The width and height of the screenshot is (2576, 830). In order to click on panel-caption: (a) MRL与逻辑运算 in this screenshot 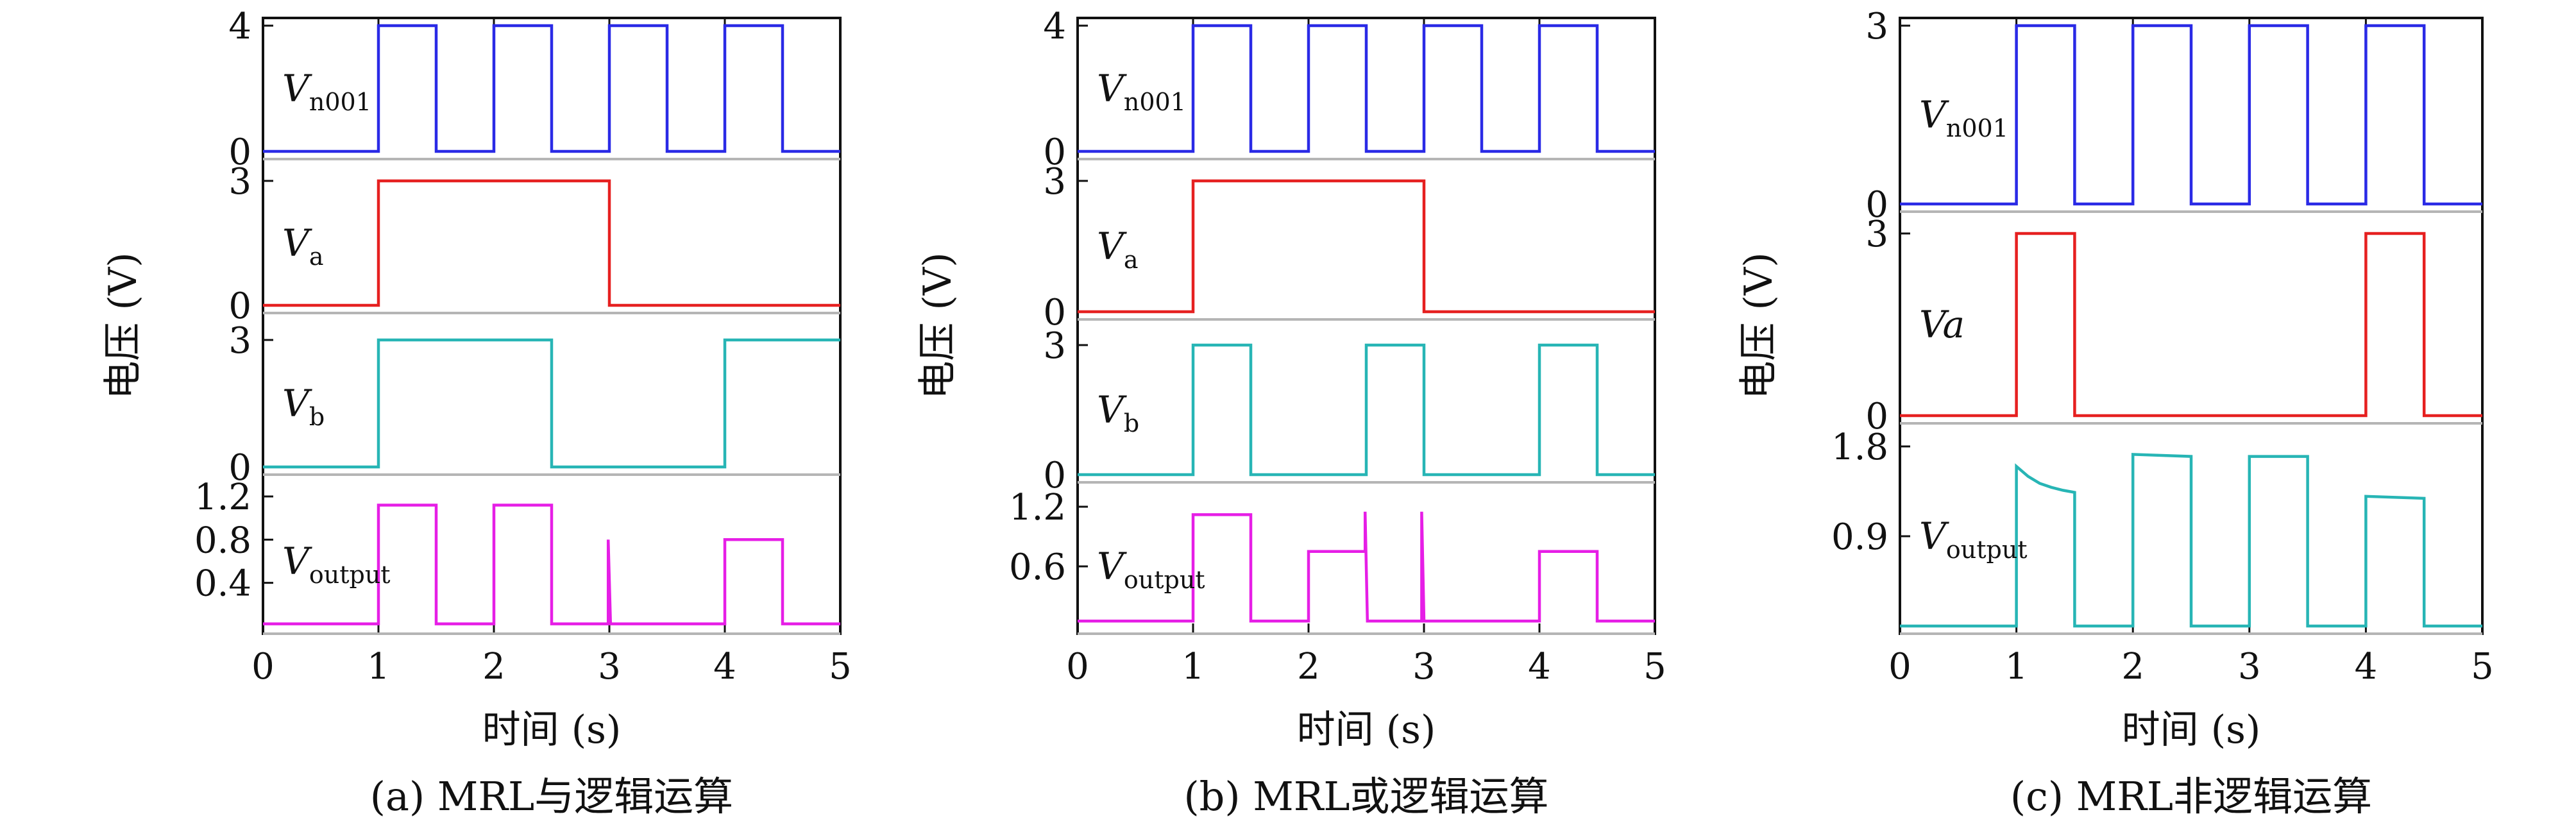, I will do `click(551, 796)`.